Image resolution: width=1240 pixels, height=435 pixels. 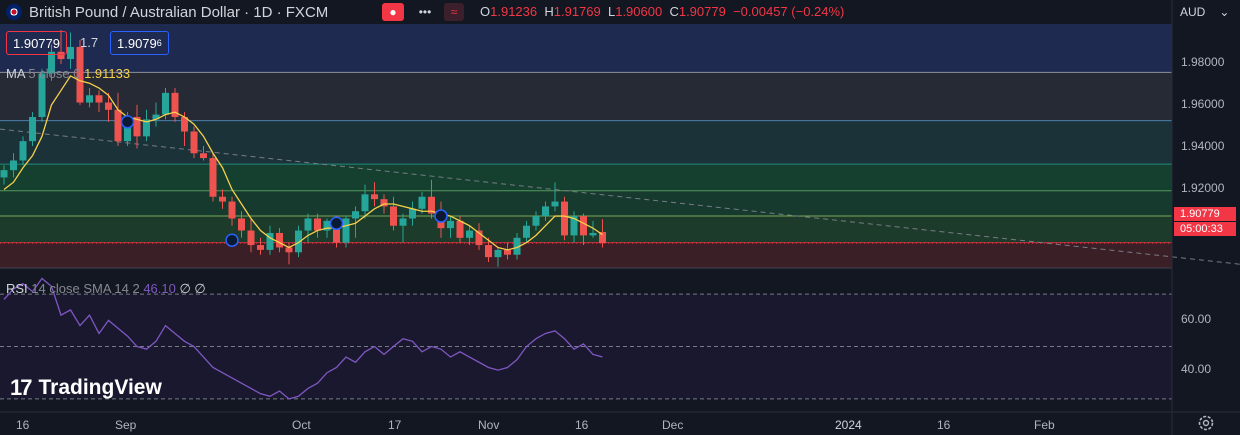 I want to click on currency-selector: AUD ⌄, so click(x=1205, y=12).